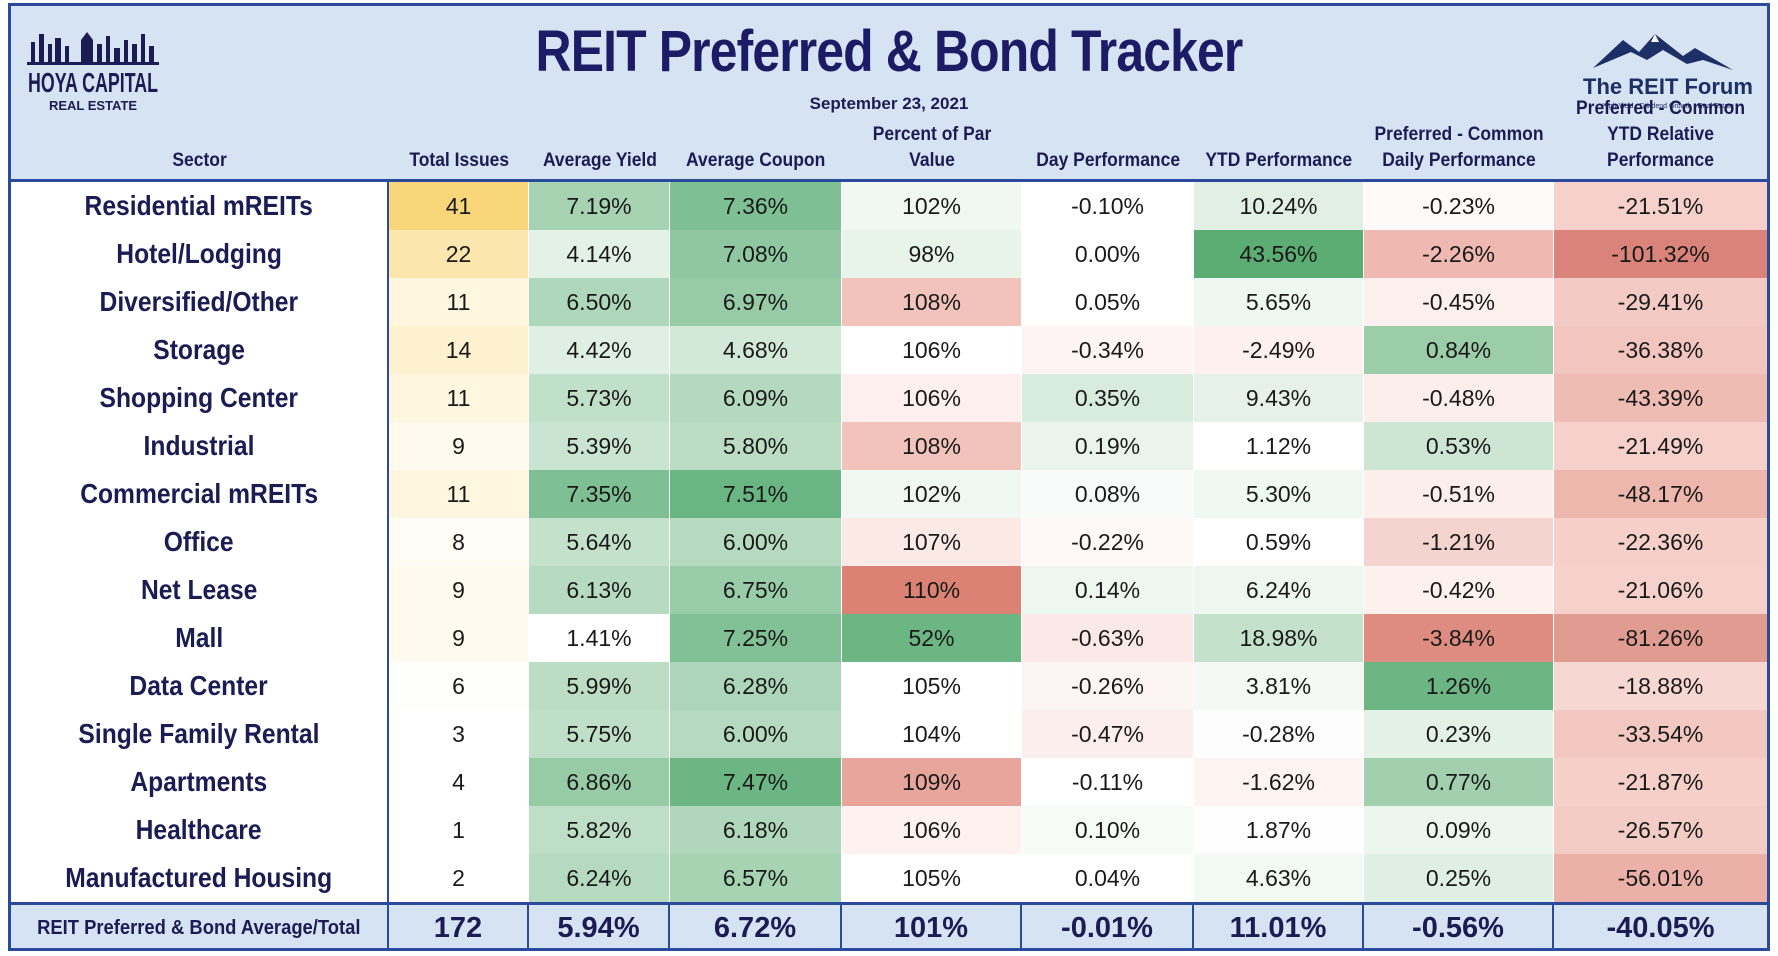 This screenshot has width=1778, height=956. Describe the element at coordinates (459, 494) in the screenshot. I see `cell-total-issues: 11` at that location.